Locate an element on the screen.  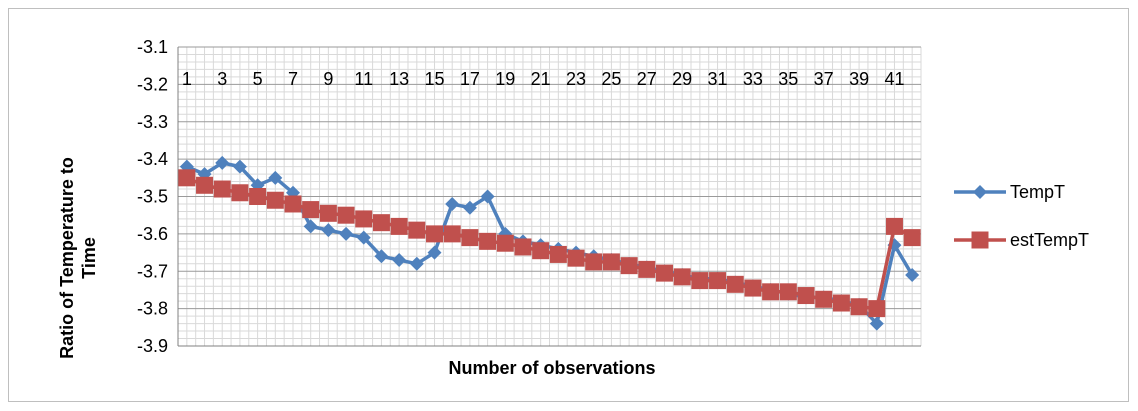
x-tick-label: 33 is located at coordinates (753, 79).